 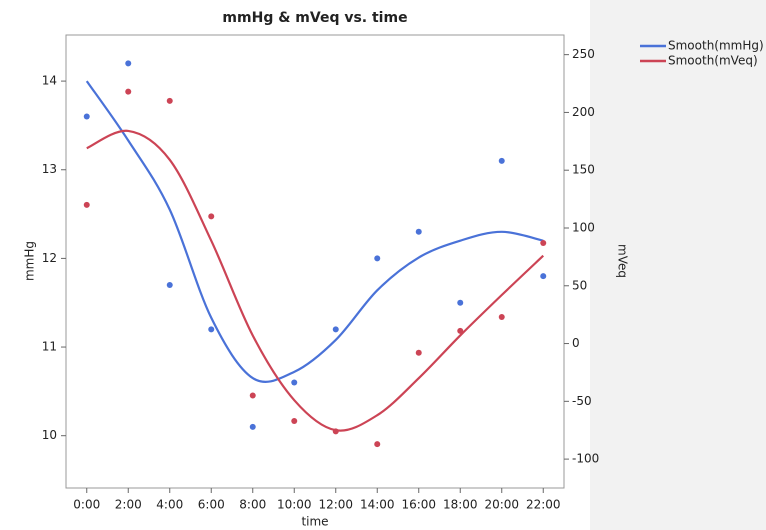 What do you see at coordinates (128, 505) in the screenshot?
I see `x-tick-label: 2:00` at bounding box center [128, 505].